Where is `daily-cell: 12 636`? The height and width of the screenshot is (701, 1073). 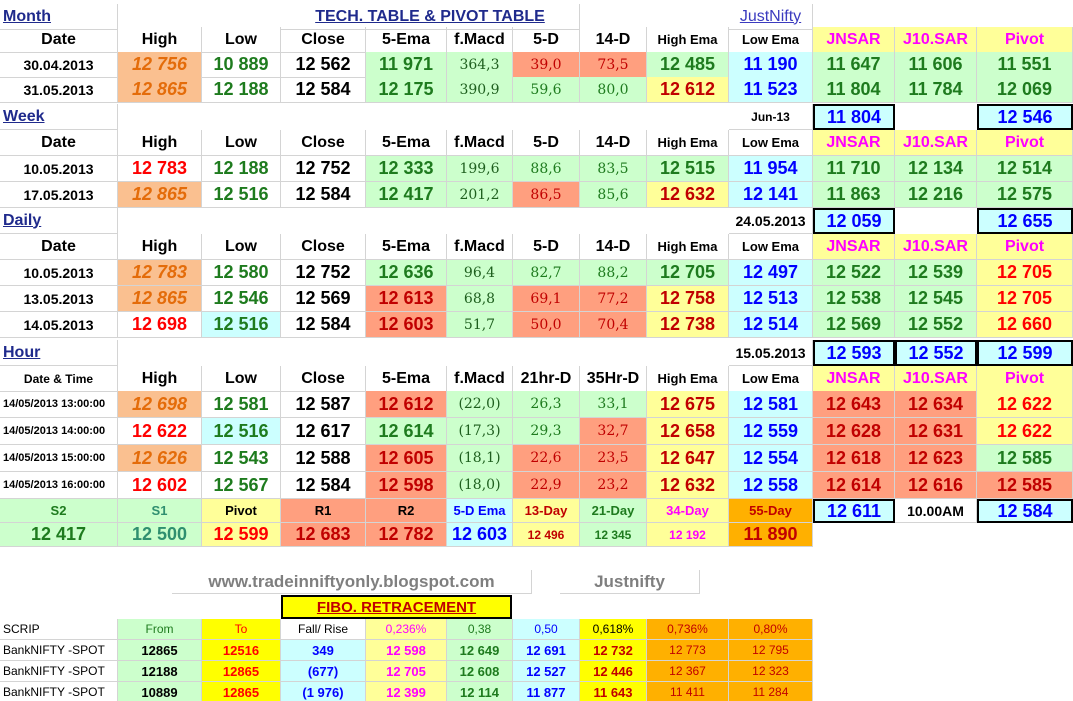 daily-cell: 12 636 is located at coordinates (406, 273).